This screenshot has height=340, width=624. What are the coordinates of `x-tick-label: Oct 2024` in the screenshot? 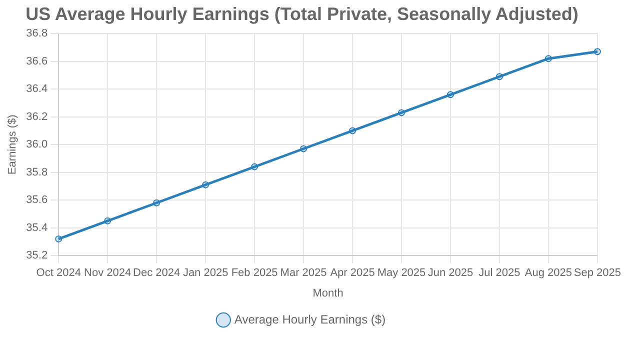 It's located at (58, 273).